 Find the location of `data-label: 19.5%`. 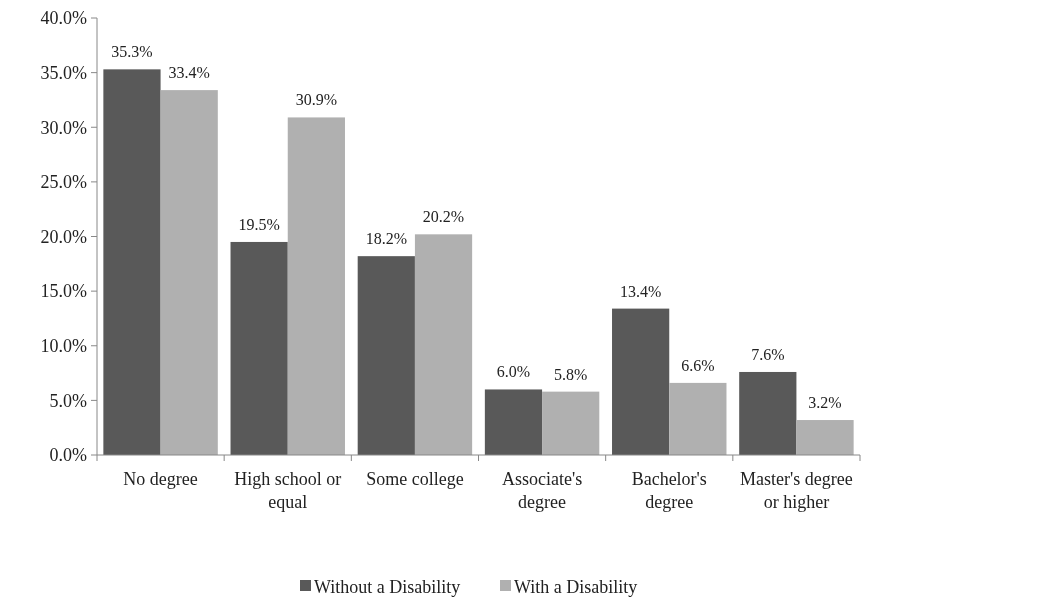

data-label: 19.5% is located at coordinates (259, 224).